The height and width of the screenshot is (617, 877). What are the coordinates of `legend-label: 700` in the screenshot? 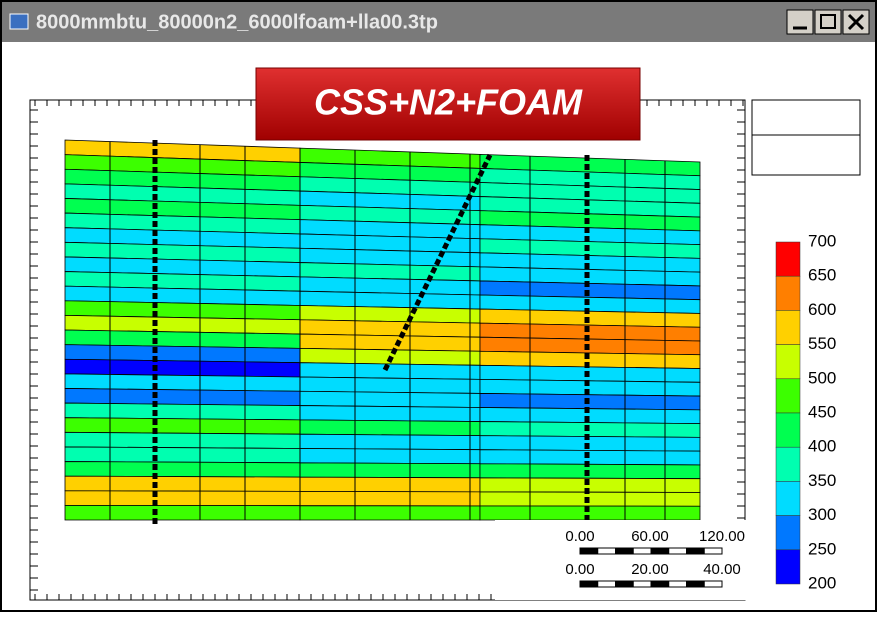 It's located at (822, 240).